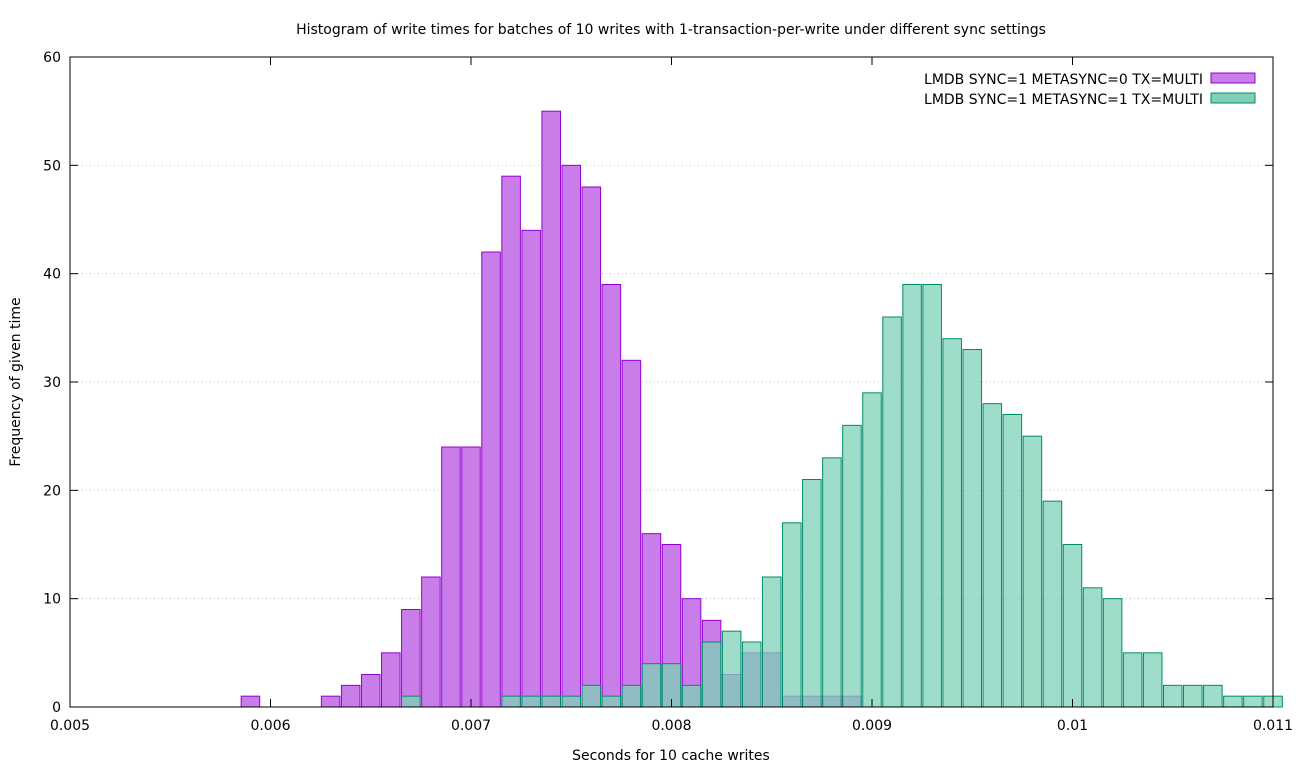 The width and height of the screenshot is (1300, 772). Describe the element at coordinates (52, 166) in the screenshot. I see `y-tick-label: 50` at that location.